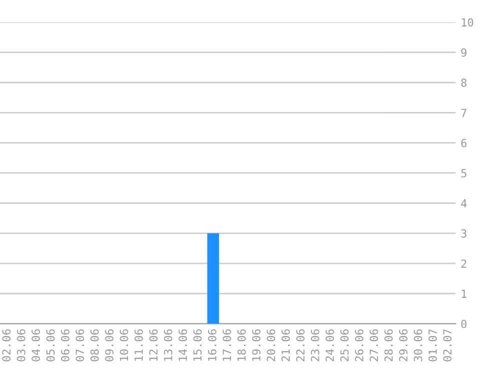  Describe the element at coordinates (50, 345) in the screenshot. I see `x-tick-label: 05.06` at that location.